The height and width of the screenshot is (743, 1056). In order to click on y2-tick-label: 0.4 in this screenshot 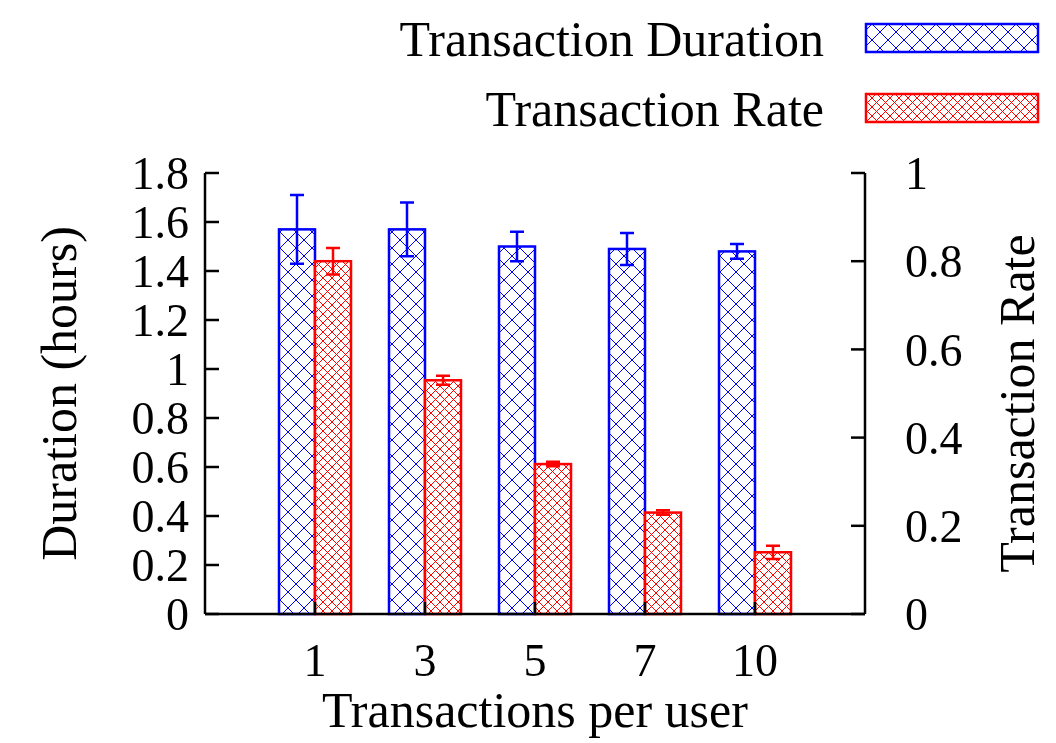, I will do `click(934, 438)`.